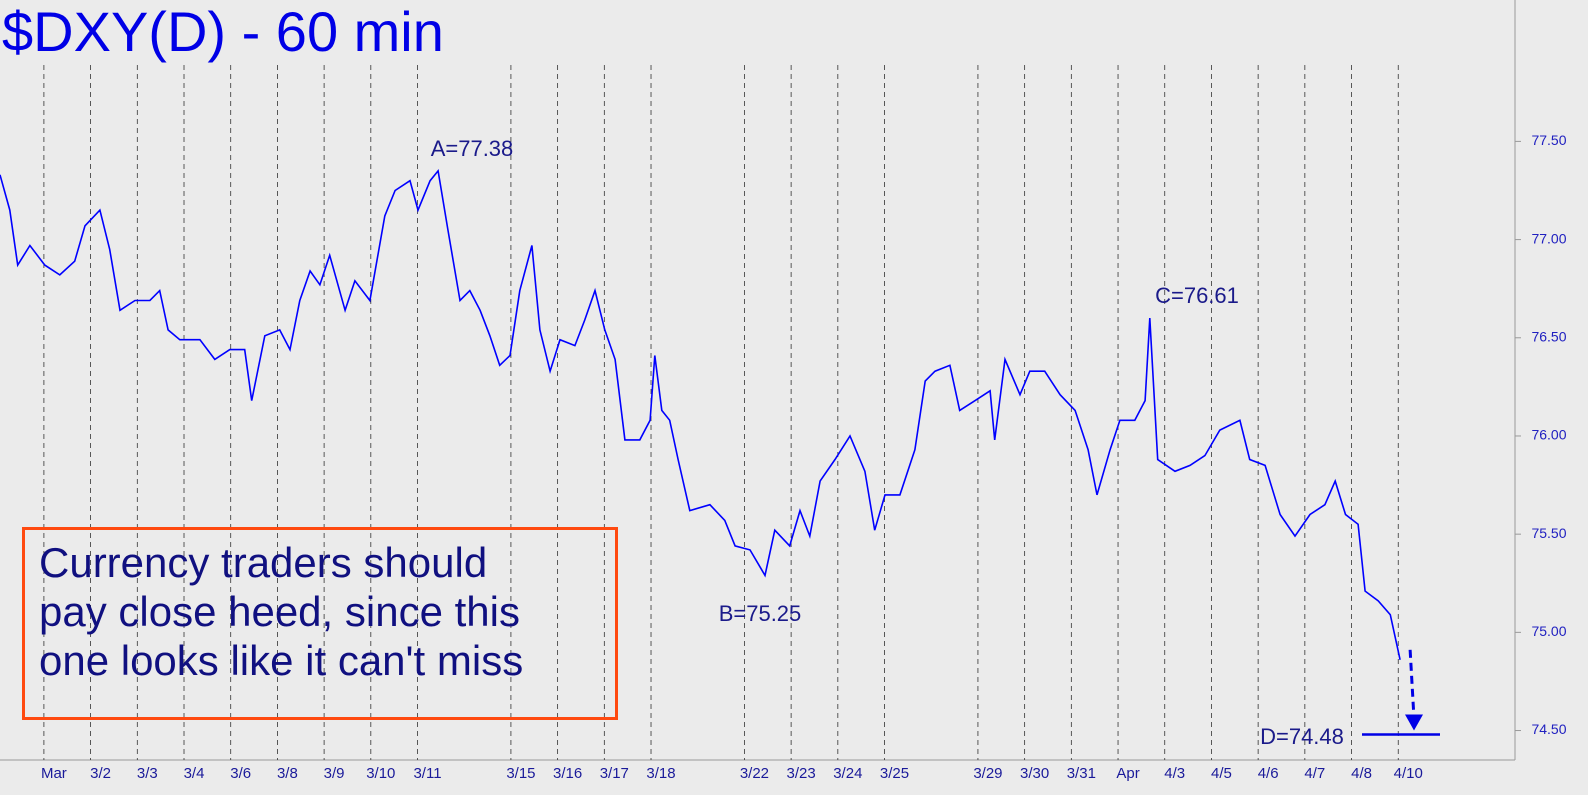 The width and height of the screenshot is (1588, 795). What do you see at coordinates (240, 773) in the screenshot?
I see `x-tick-label: 3/6` at bounding box center [240, 773].